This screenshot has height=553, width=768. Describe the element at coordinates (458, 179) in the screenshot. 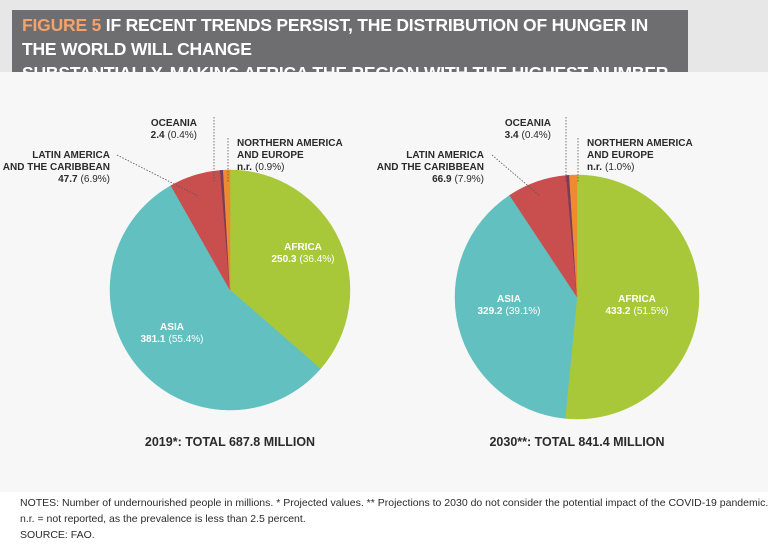

I see `slice-value: 66.9 (7.9%)` at that location.